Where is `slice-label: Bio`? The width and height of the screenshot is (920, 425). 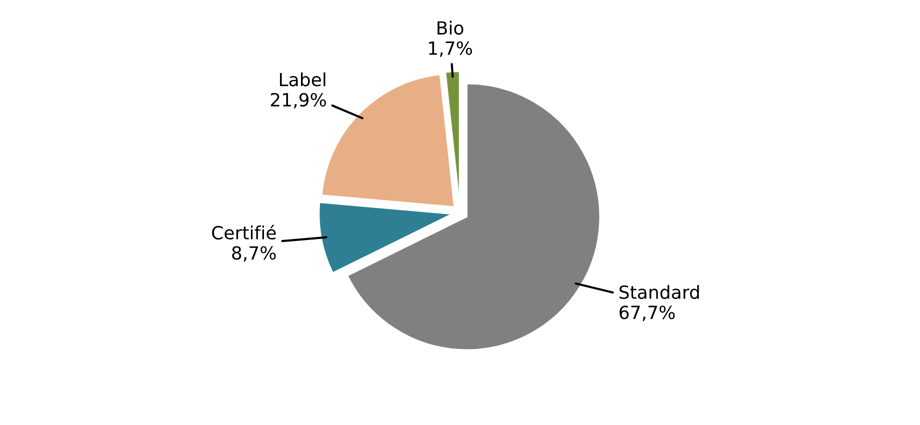
slice-label: Bio is located at coordinates (451, 27).